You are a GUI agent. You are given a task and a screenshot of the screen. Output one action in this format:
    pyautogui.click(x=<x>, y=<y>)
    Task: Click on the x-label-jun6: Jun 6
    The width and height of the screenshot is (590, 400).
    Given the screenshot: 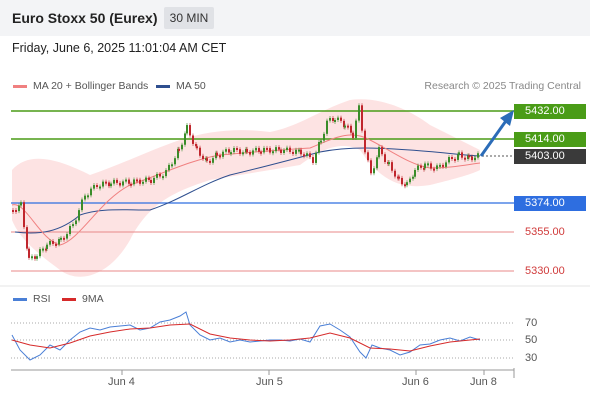 What is the action you would take?
    pyautogui.click(x=415, y=382)
    